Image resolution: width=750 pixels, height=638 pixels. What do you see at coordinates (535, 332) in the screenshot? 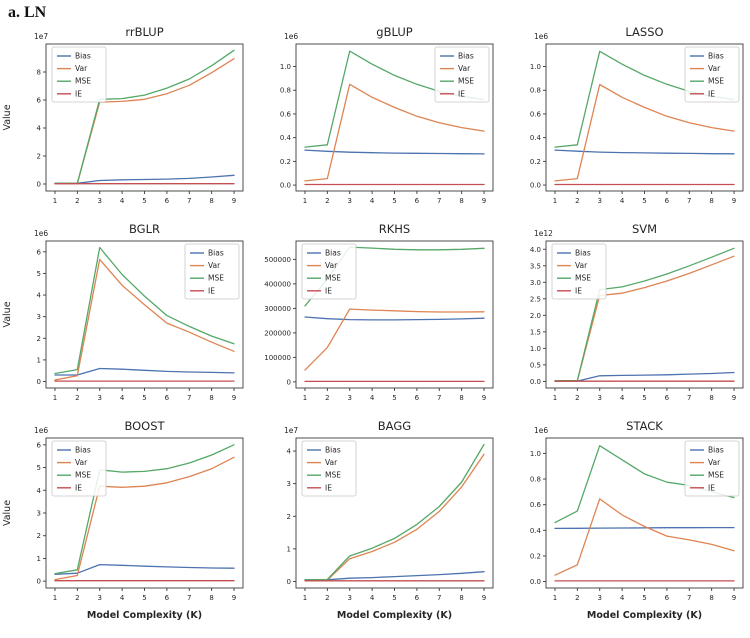
I see `y-tick-label: 1.5` at bounding box center [535, 332].